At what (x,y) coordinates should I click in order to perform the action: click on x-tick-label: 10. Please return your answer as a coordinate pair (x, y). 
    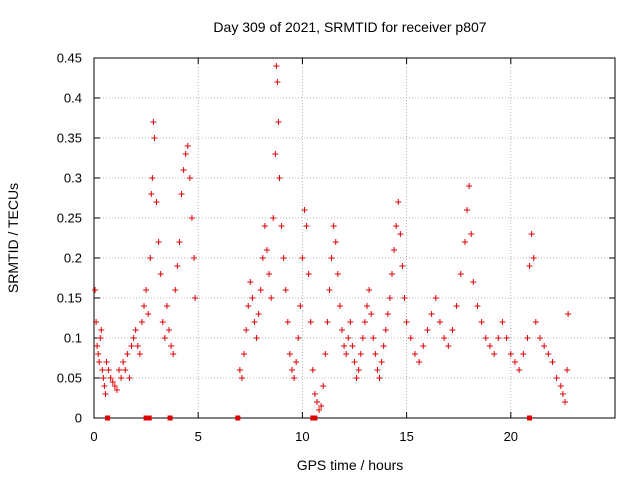
    Looking at the image, I should click on (302, 436).